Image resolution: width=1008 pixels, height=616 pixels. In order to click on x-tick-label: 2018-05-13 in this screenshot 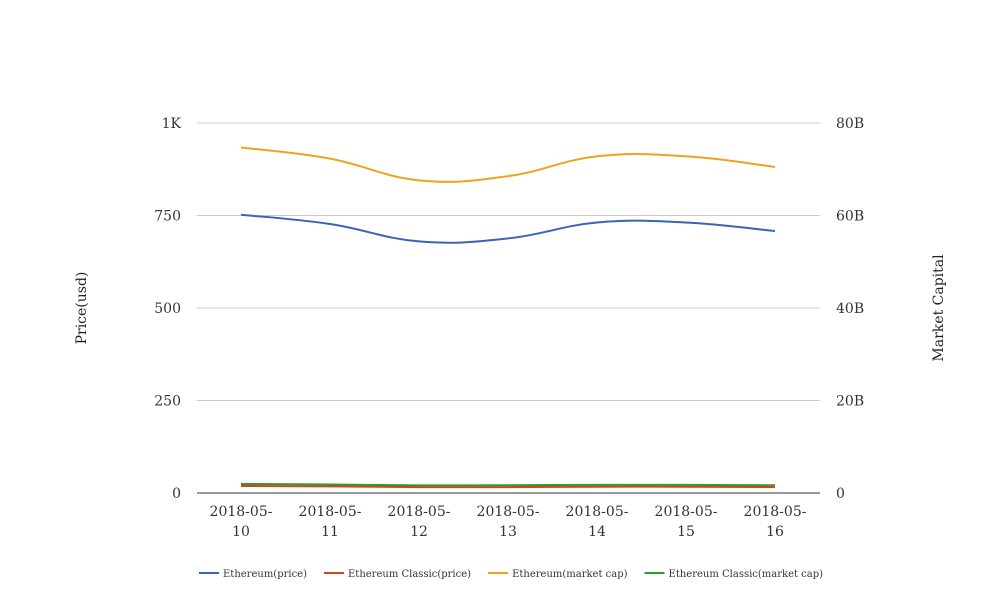, I will do `click(508, 522)`.